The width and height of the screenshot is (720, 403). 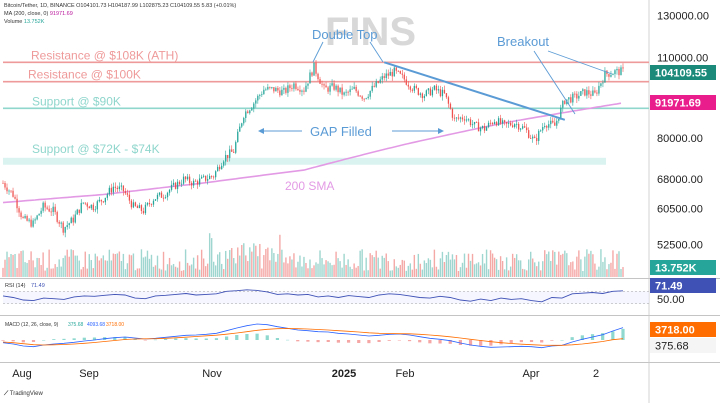 What do you see at coordinates (672, 347) in the screenshot?
I see `macd-badge-text: 375.68` at bounding box center [672, 347].